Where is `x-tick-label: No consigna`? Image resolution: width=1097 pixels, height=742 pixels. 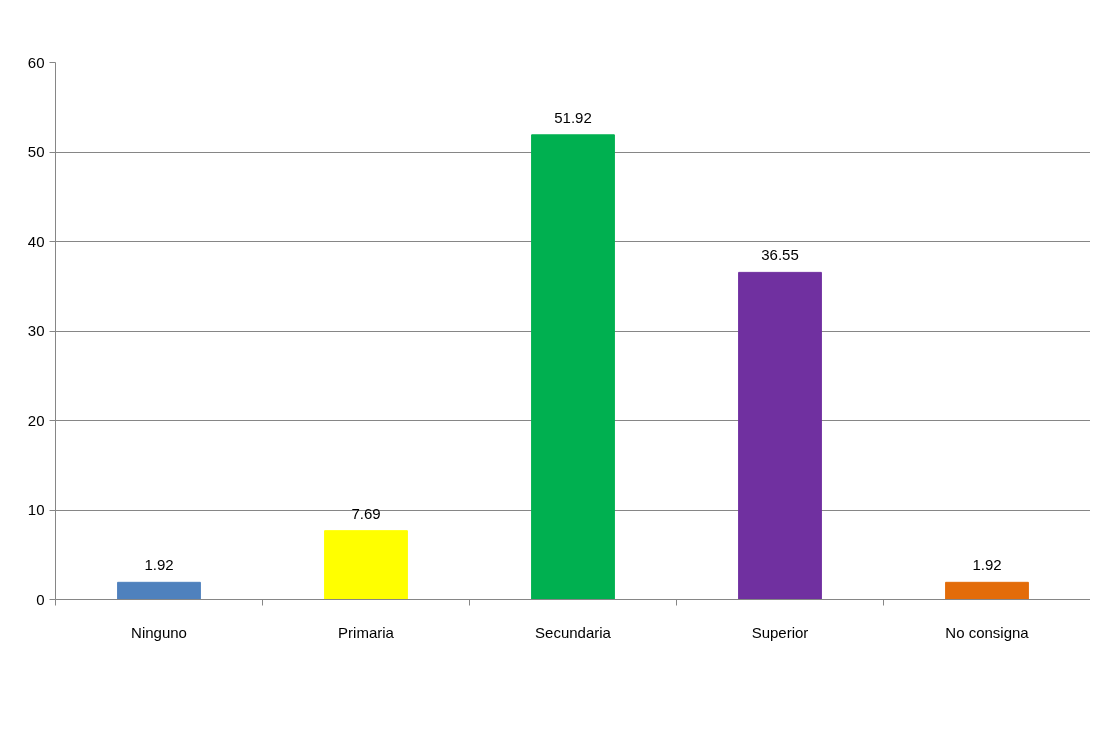 x-tick-label: No consigna is located at coordinates (987, 632).